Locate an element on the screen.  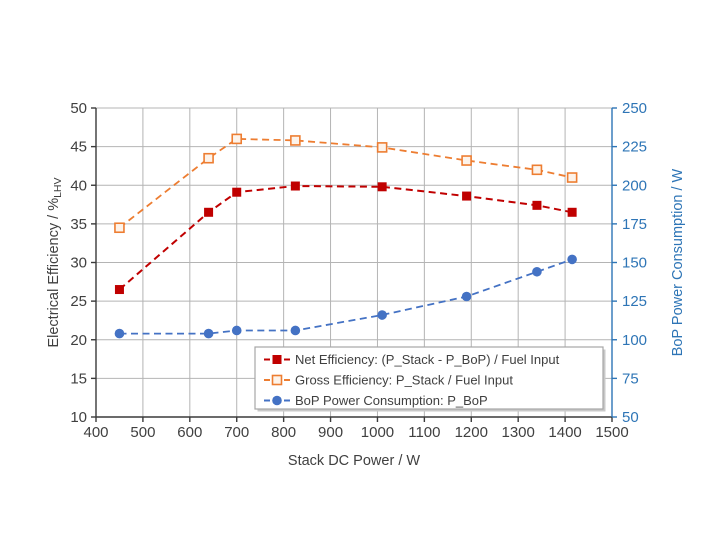
y-left-tick-label: 10 is located at coordinates (78, 417).